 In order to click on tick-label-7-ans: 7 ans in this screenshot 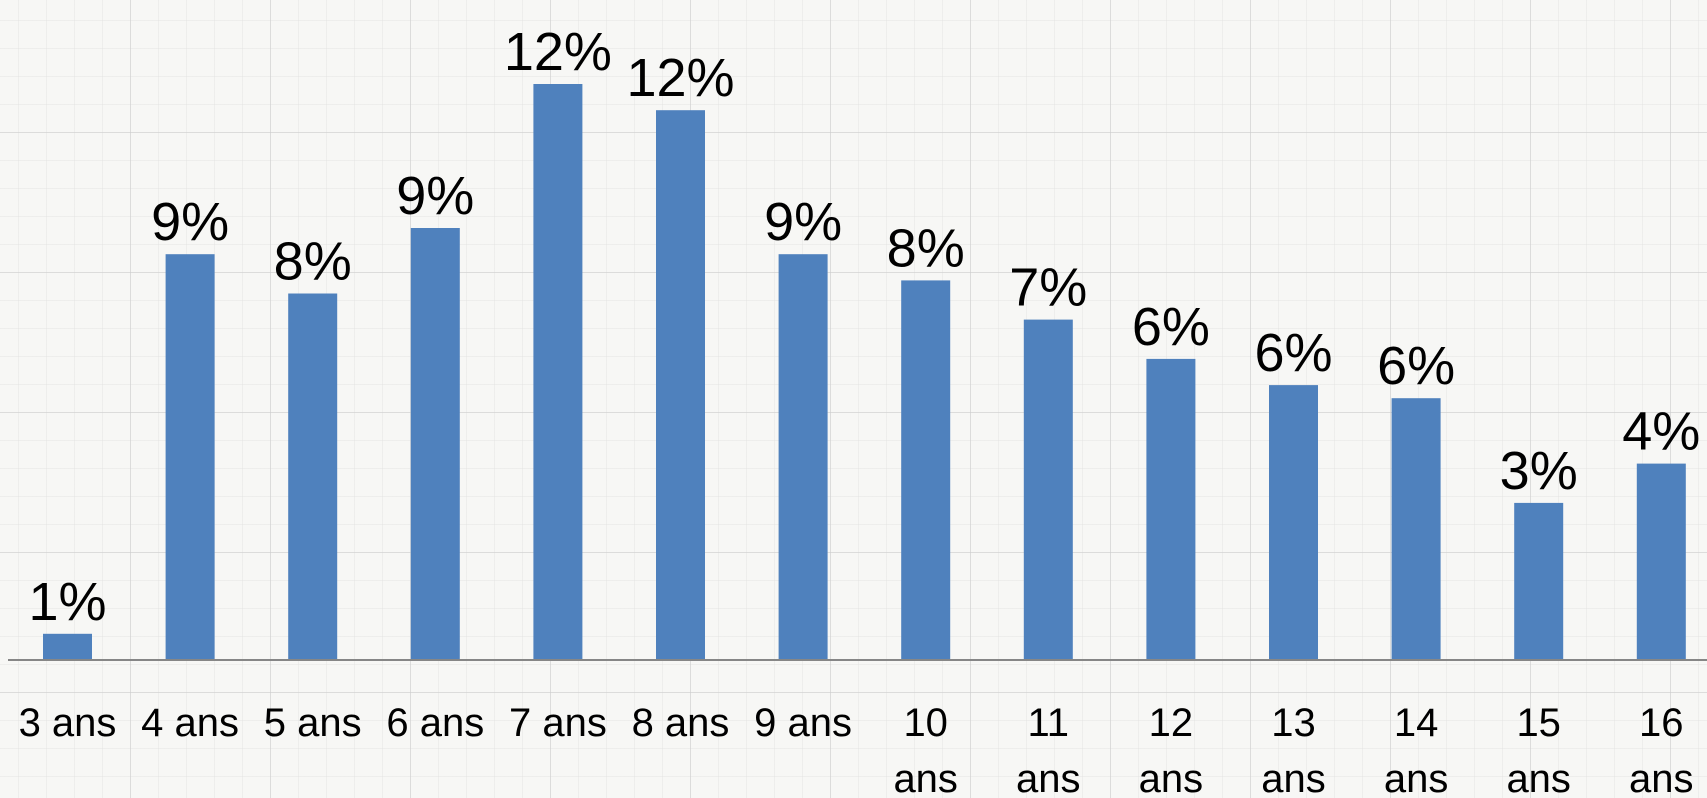, I will do `click(558, 723)`.